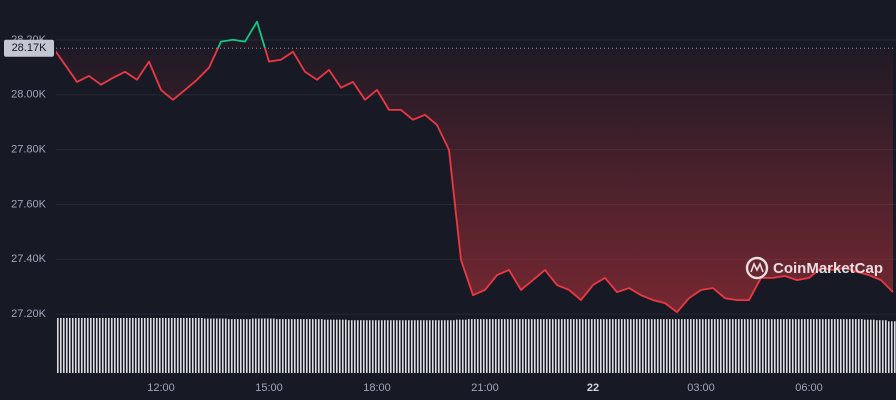 Image resolution: width=896 pixels, height=400 pixels. What do you see at coordinates (809, 388) in the screenshot?
I see `x-tick-label: 06:00` at bounding box center [809, 388].